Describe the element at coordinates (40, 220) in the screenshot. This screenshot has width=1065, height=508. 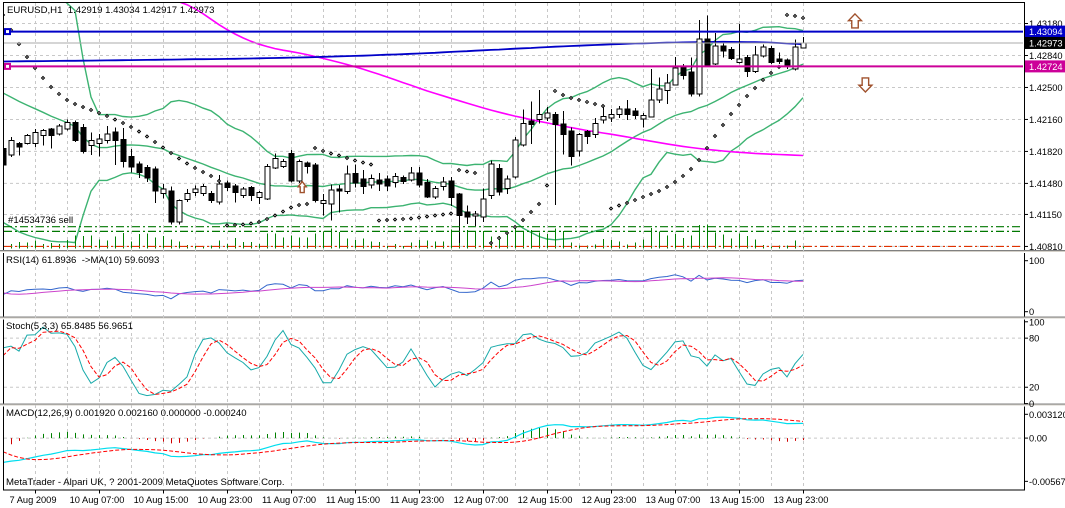
I see `trade-order-label: #14534736 sell` at that location.